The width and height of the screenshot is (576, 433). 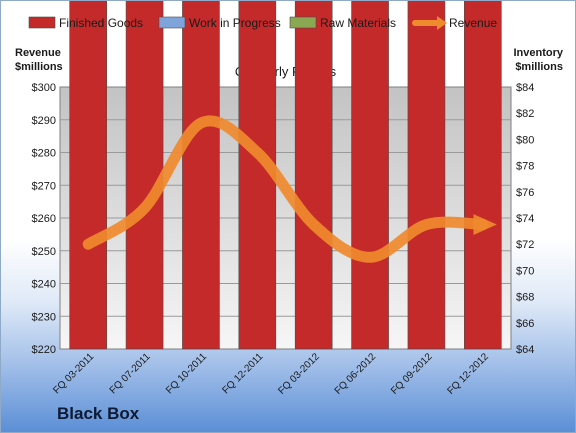 What do you see at coordinates (525, 271) in the screenshot?
I see `right-tick-label: $70` at bounding box center [525, 271].